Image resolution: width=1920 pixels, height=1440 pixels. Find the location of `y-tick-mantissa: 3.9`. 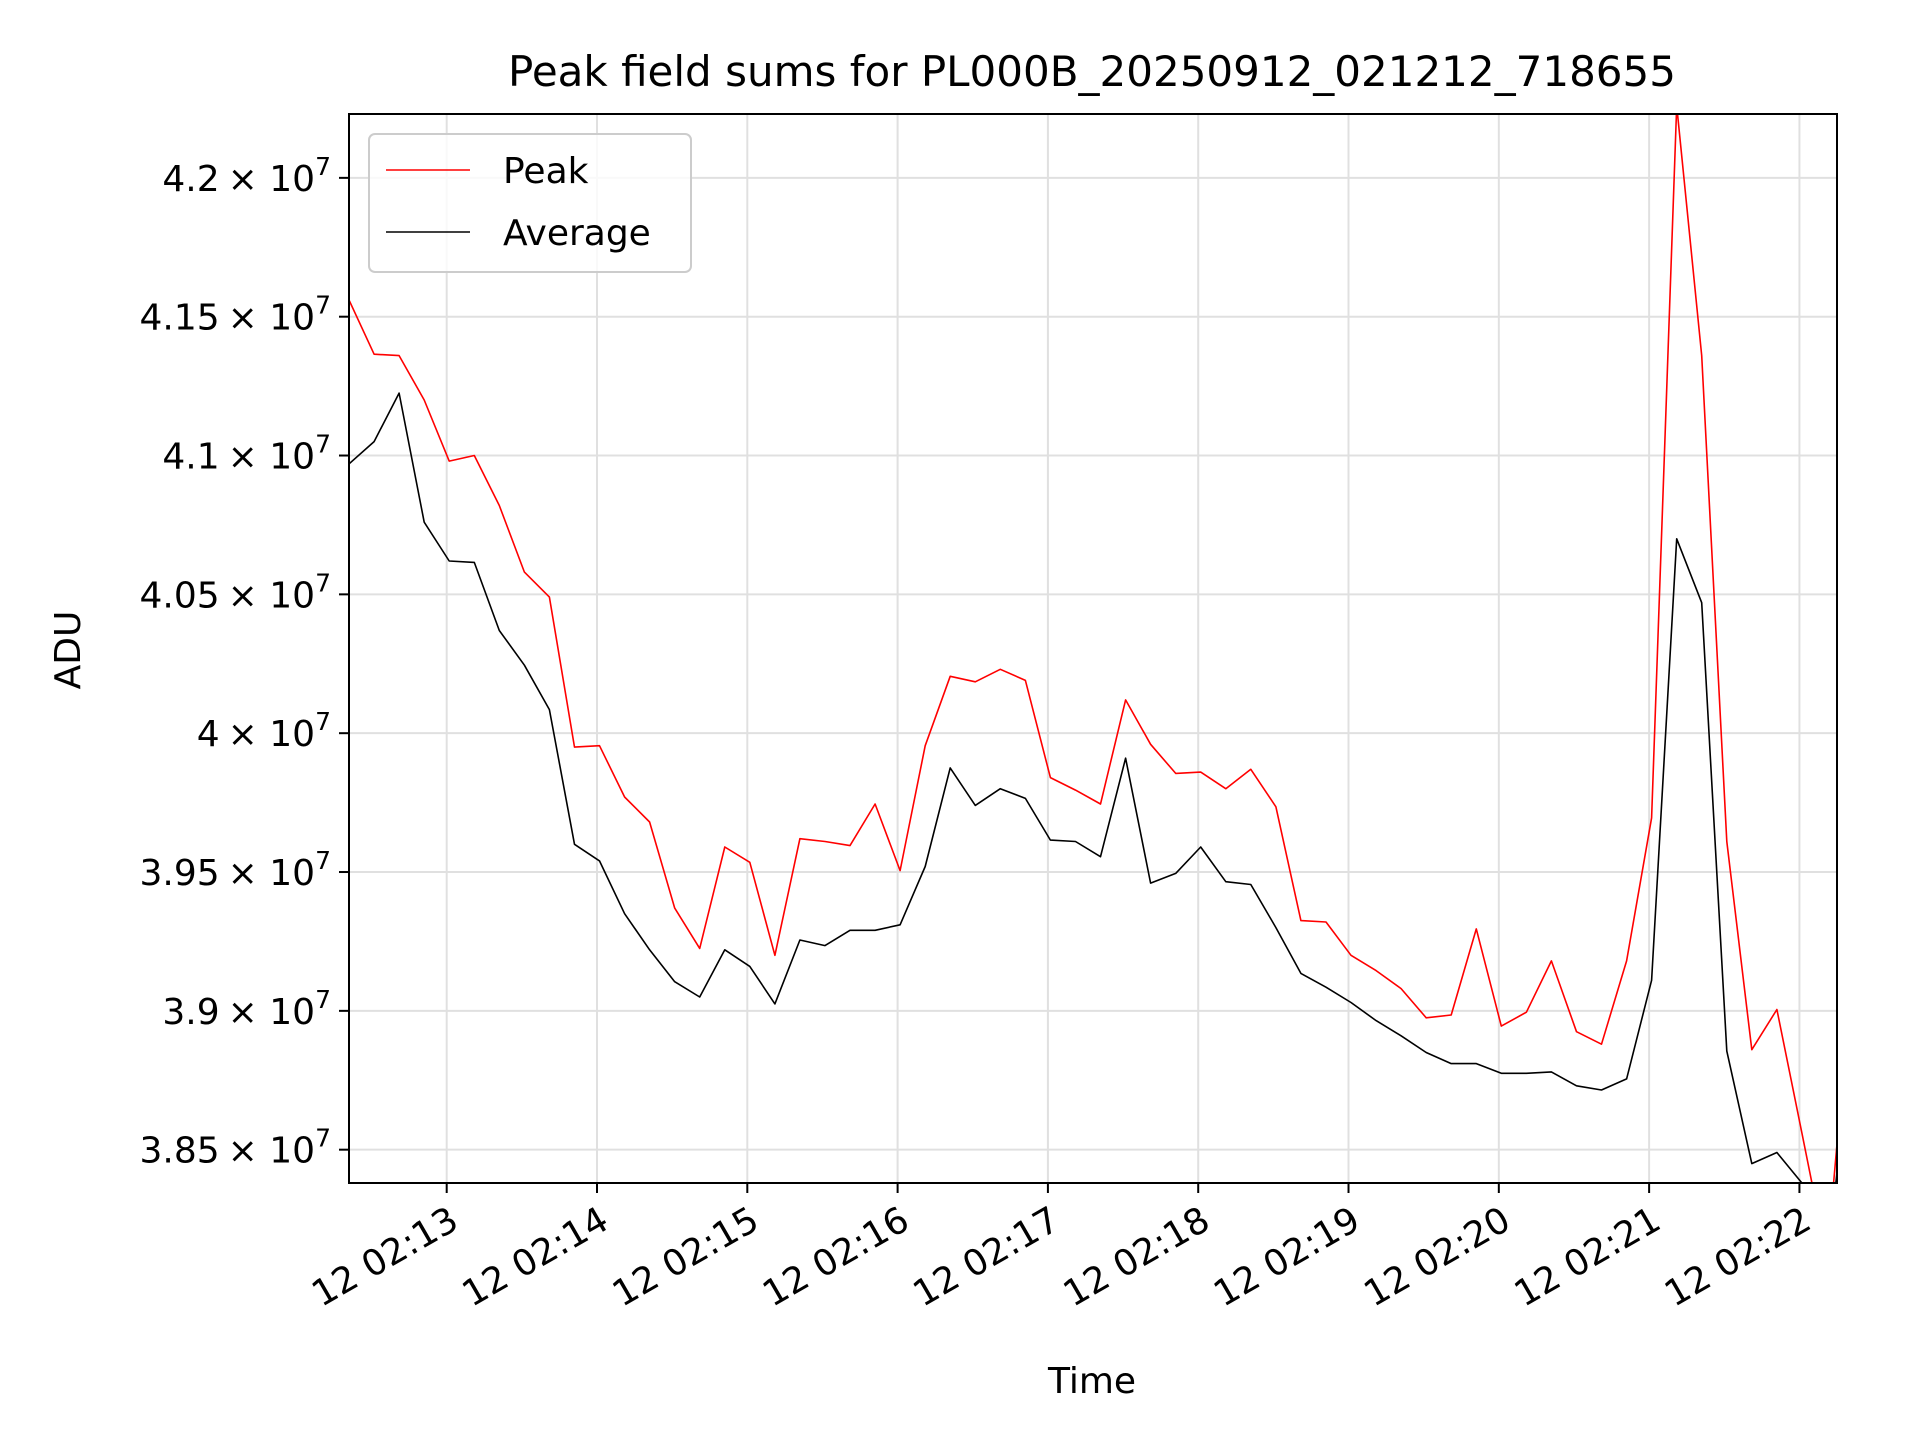

y-tick-mantissa: 3.9 is located at coordinates (190, 1012).